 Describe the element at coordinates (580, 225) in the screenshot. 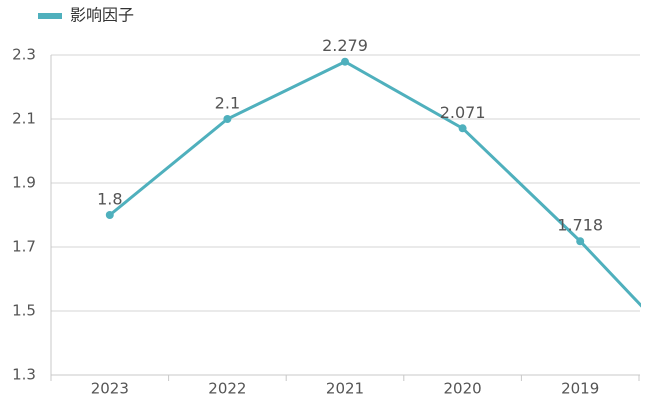

I see `data-label: 1.718` at that location.